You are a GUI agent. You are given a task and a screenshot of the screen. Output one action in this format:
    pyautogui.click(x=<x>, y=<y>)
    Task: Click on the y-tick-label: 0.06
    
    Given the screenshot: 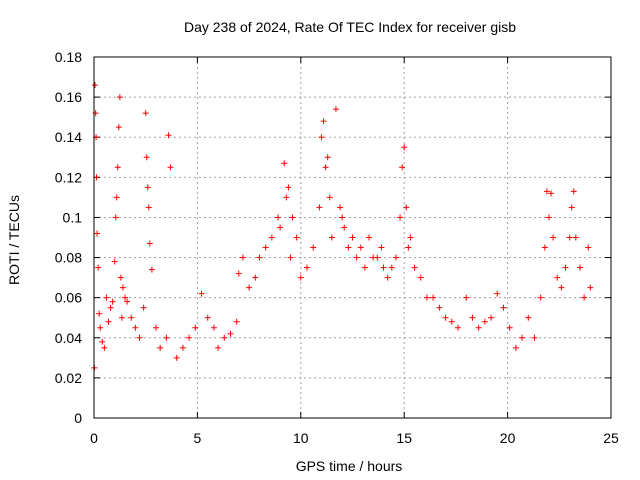 What is the action you would take?
    pyautogui.click(x=68, y=298)
    